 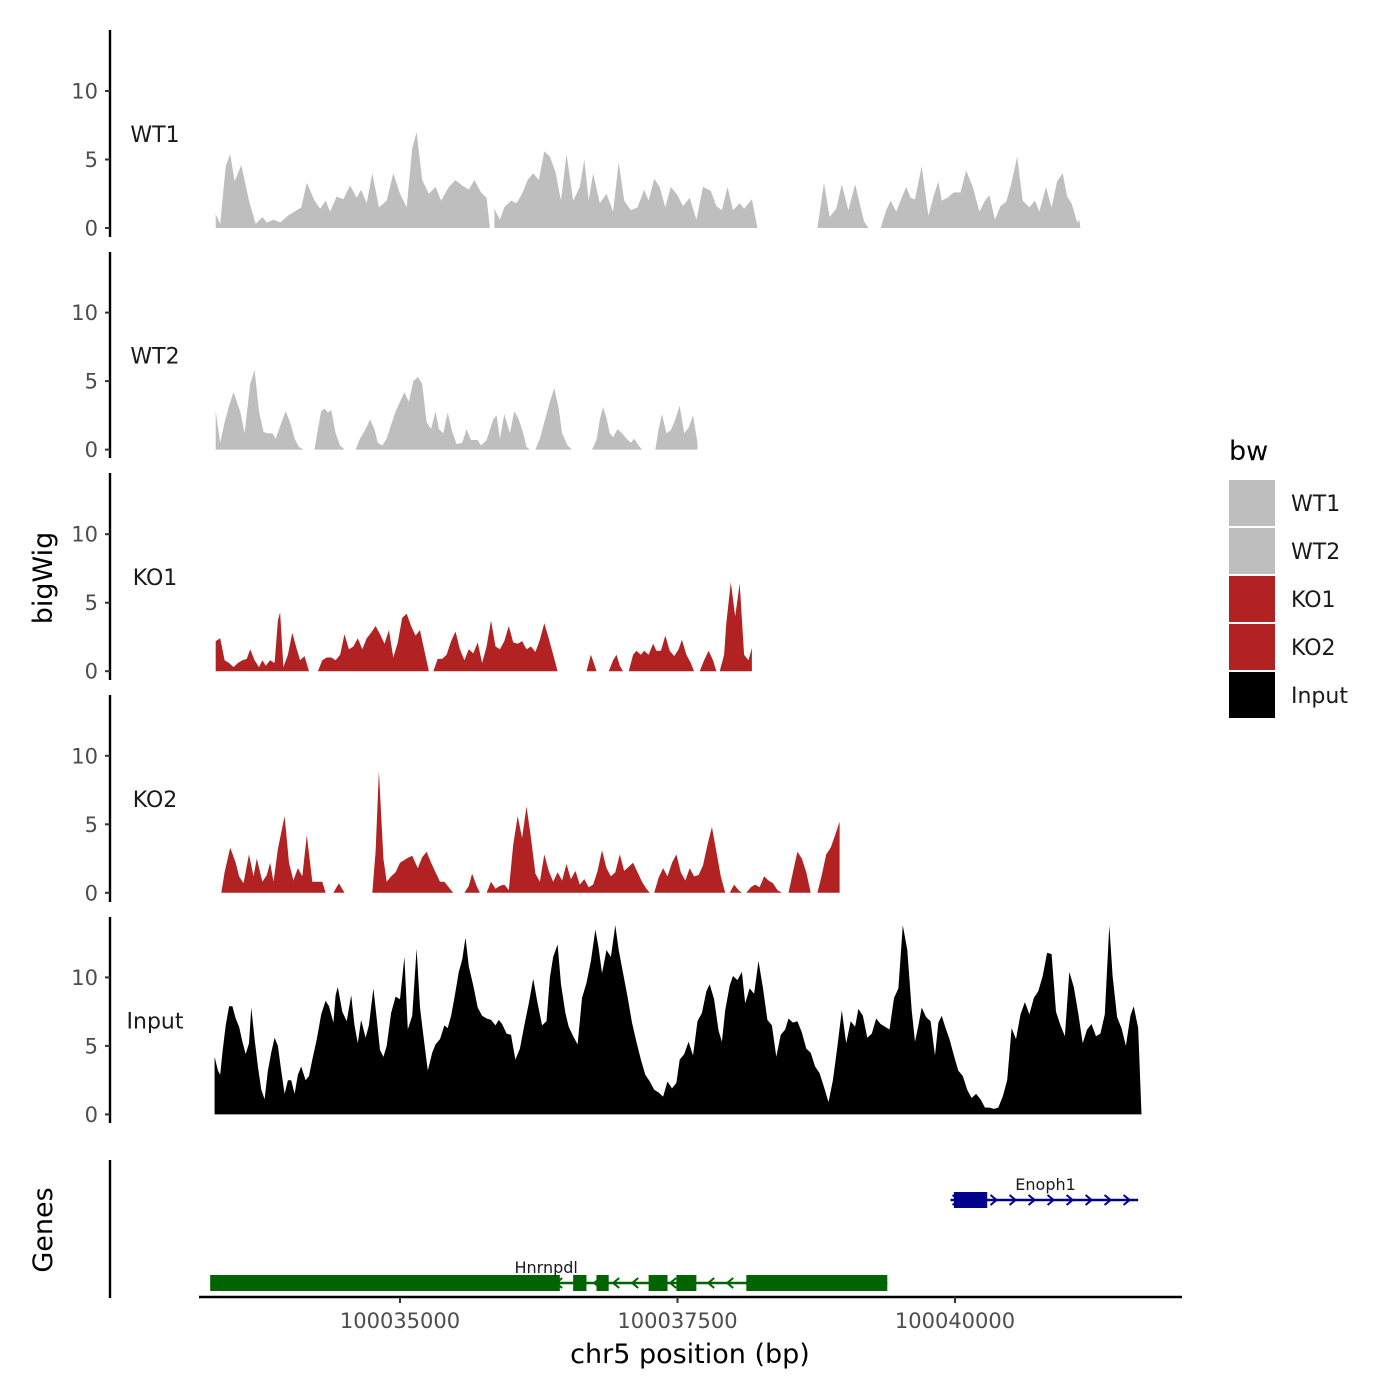 What do you see at coordinates (155, 1021) in the screenshot?
I see `track-label-input: Input` at bounding box center [155, 1021].